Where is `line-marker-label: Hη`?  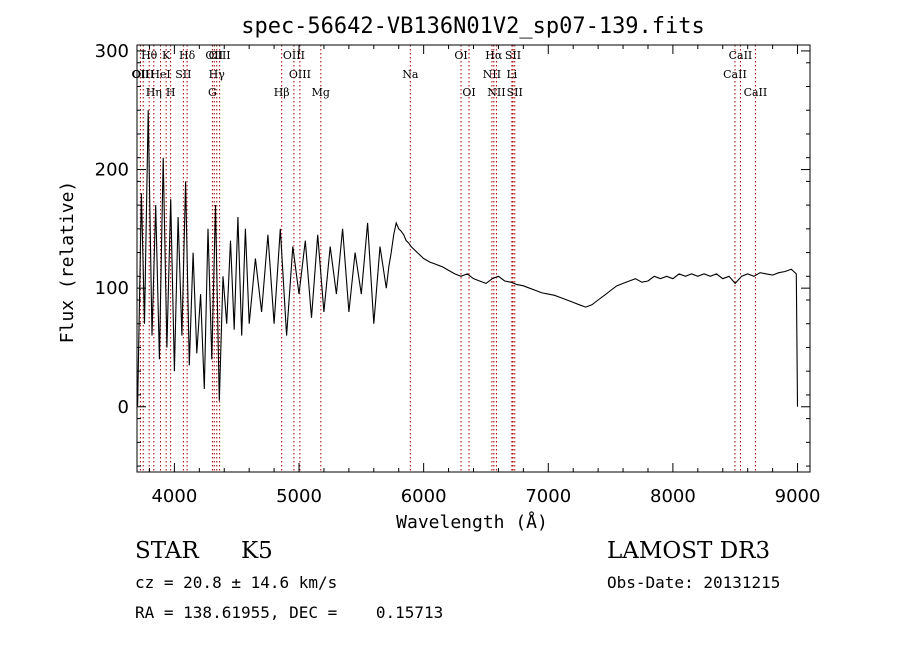 line-marker-label: Hη is located at coordinates (154, 92).